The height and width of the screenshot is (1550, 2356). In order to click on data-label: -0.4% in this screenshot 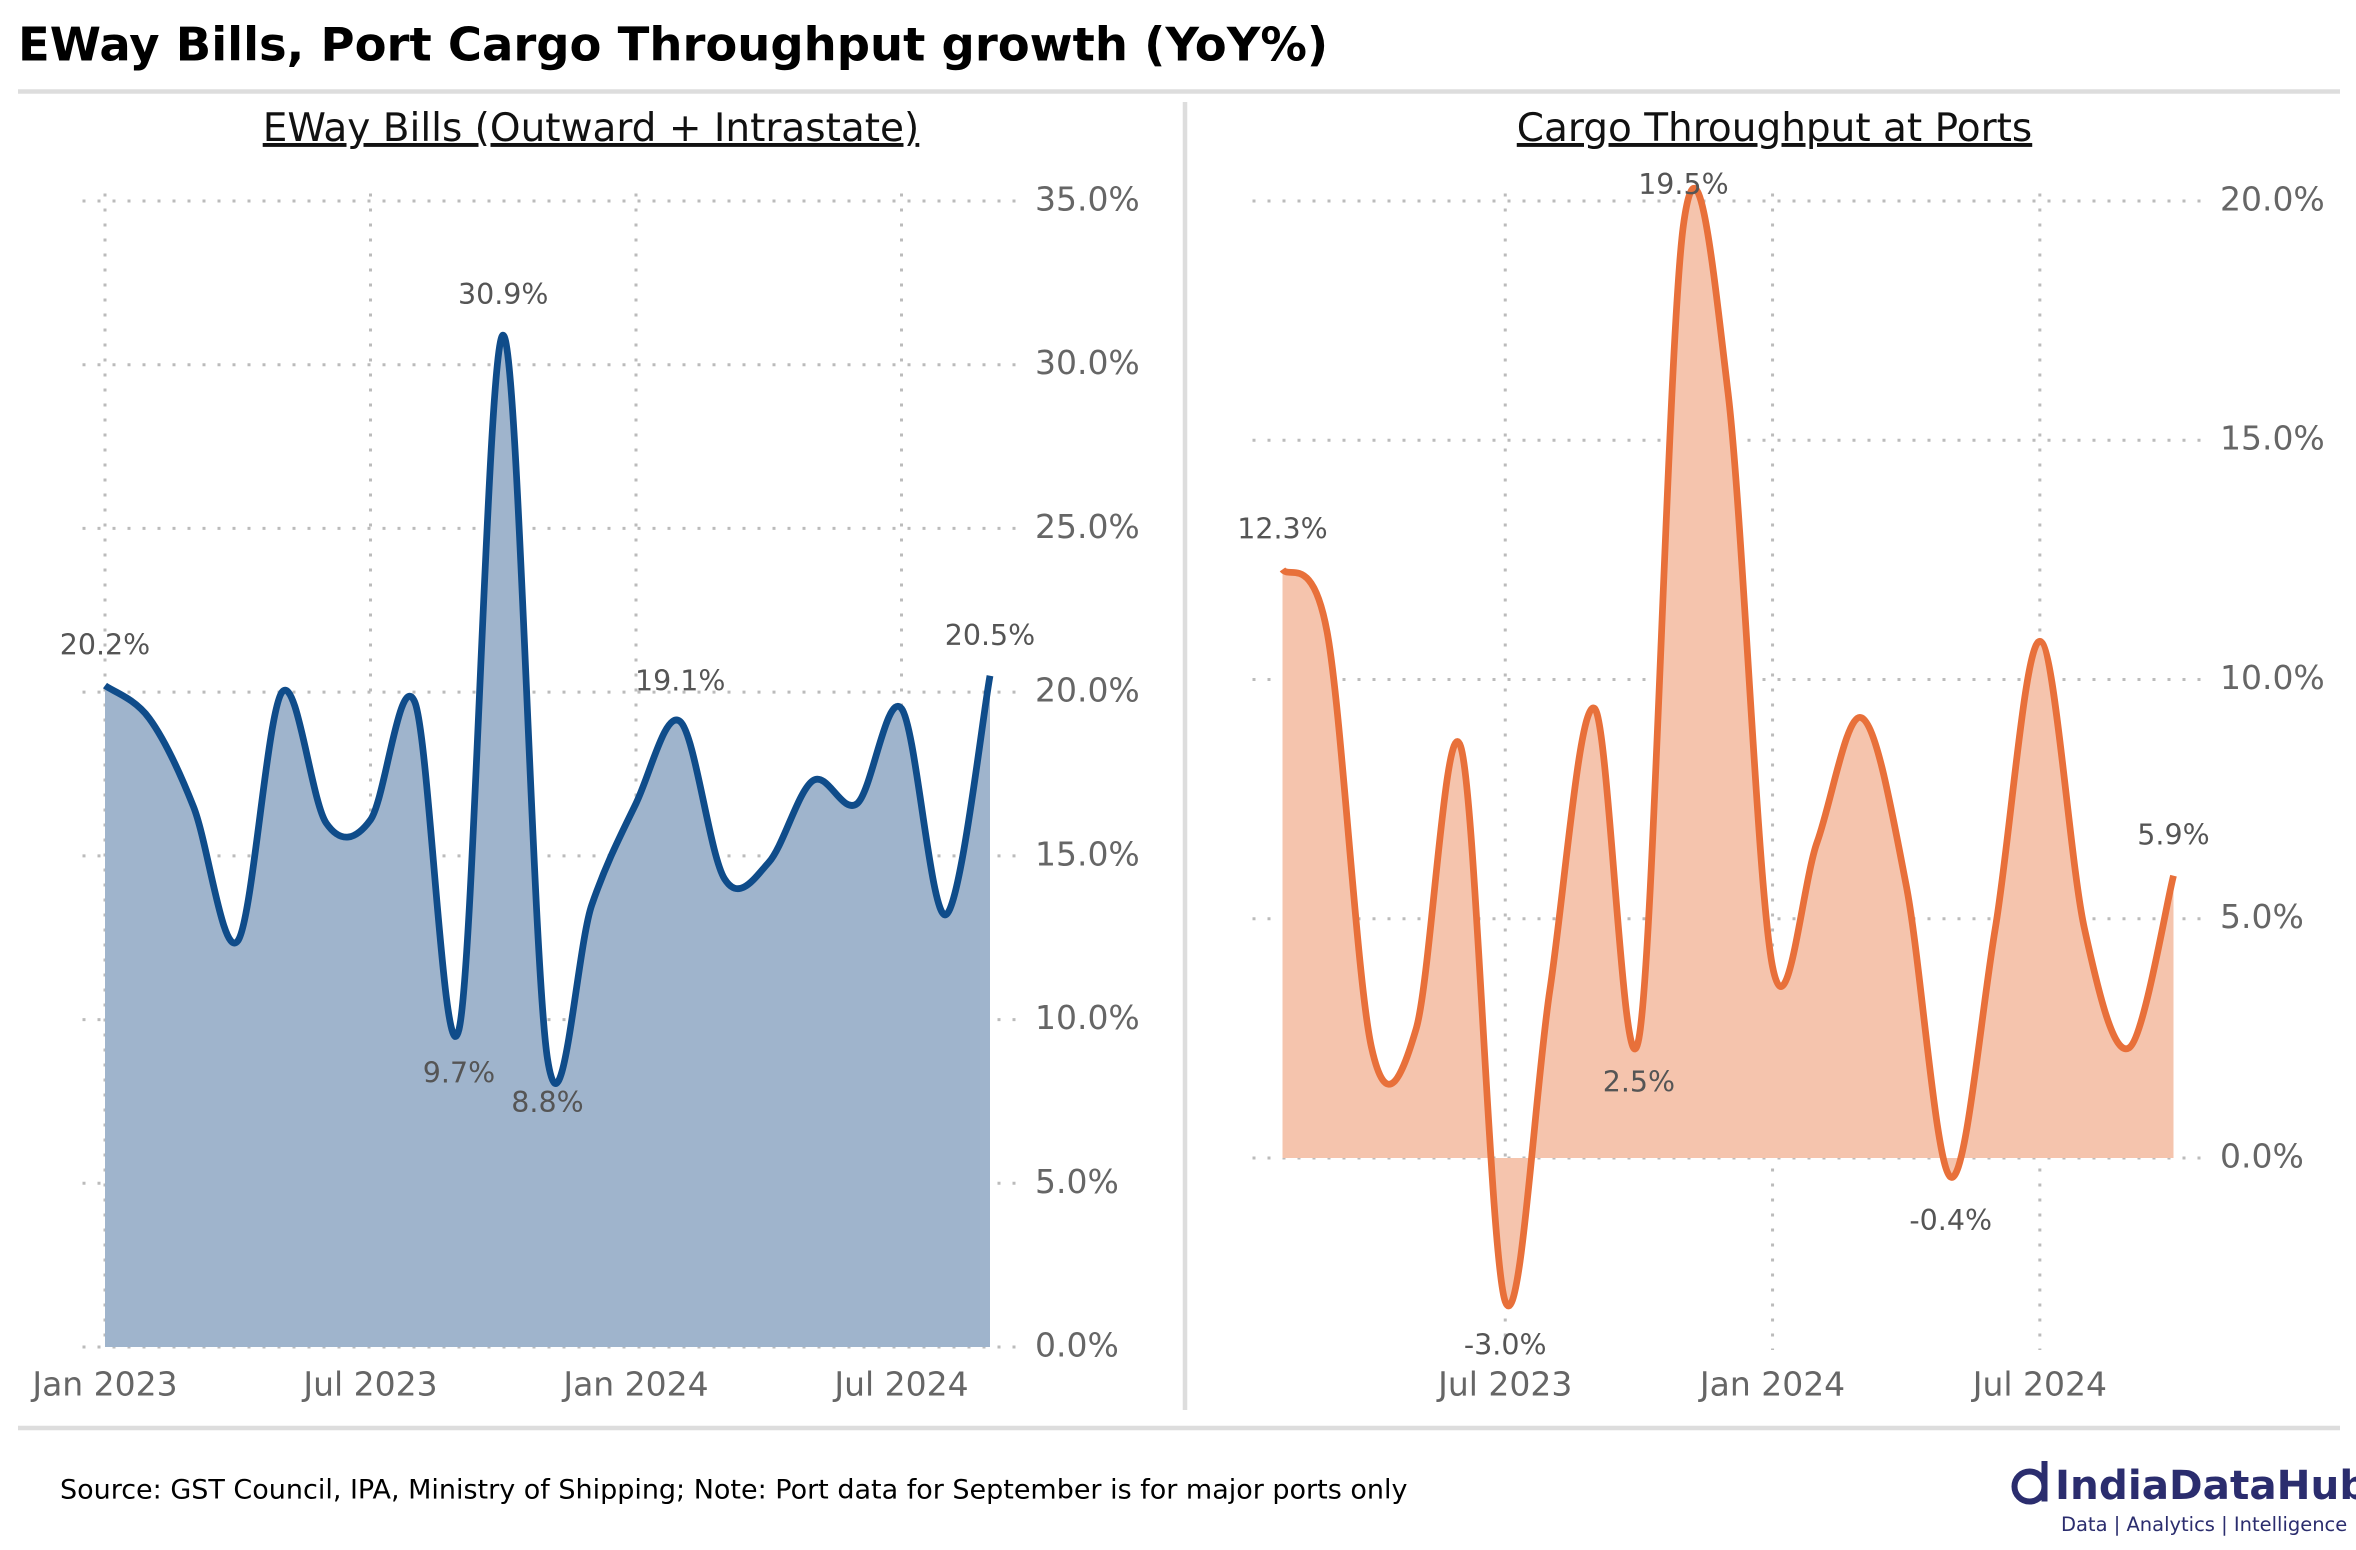, I will do `click(1950, 1220)`.